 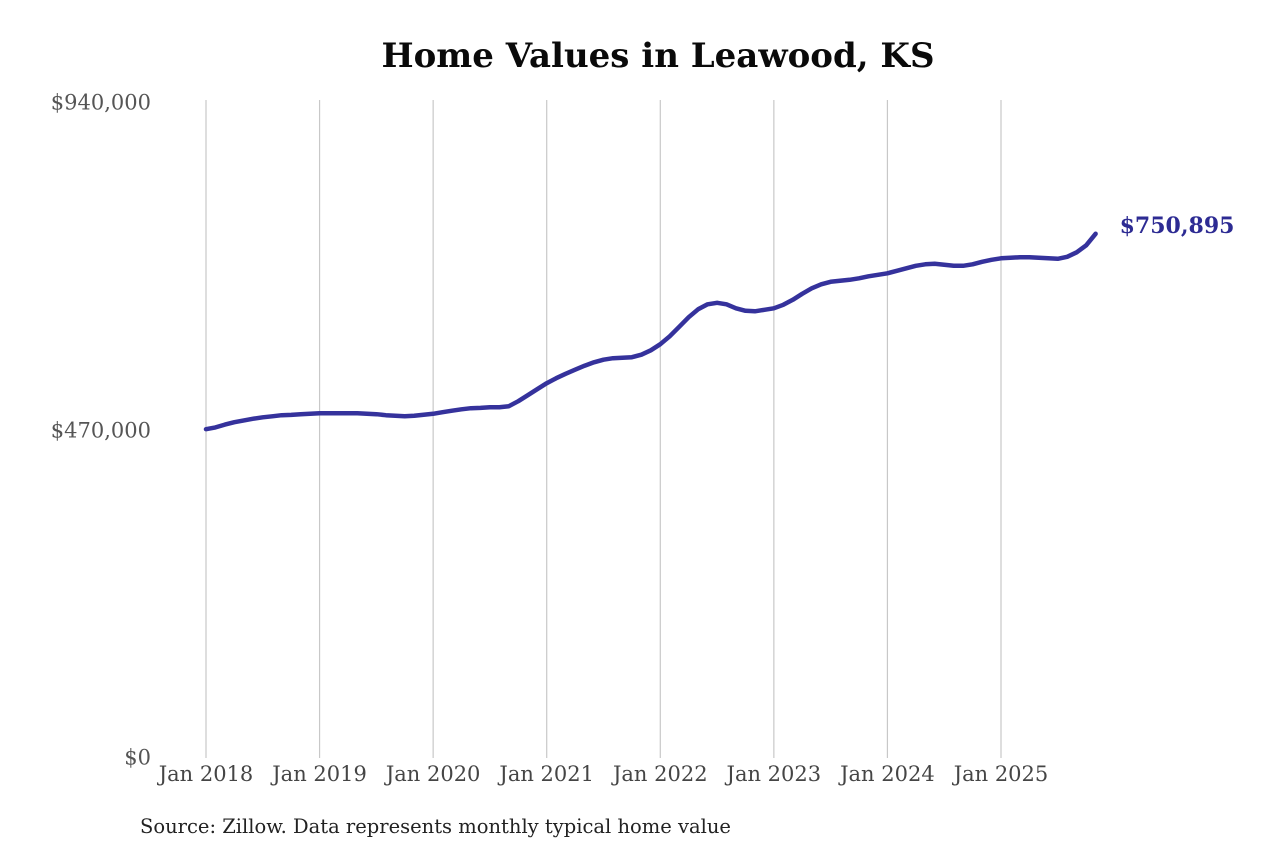 What do you see at coordinates (546, 774) in the screenshot?
I see `x-tick-label: Jan 2021` at bounding box center [546, 774].